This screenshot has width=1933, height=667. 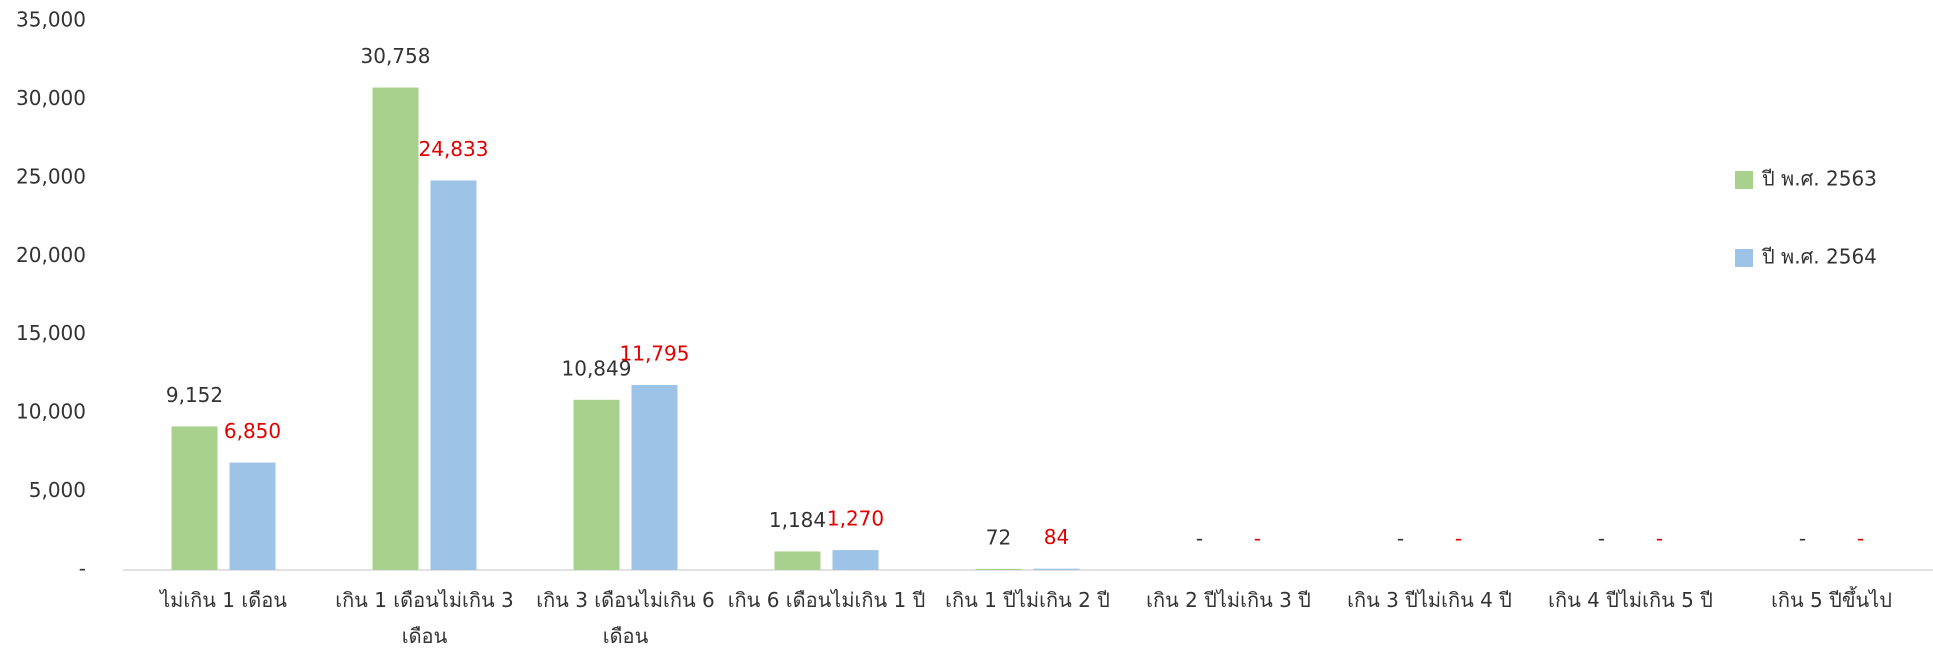 What do you see at coordinates (826, 600) in the screenshot?
I see `x-tick-label: เกิน 6 เดือนไม่เกิน 1 ปี` at bounding box center [826, 600].